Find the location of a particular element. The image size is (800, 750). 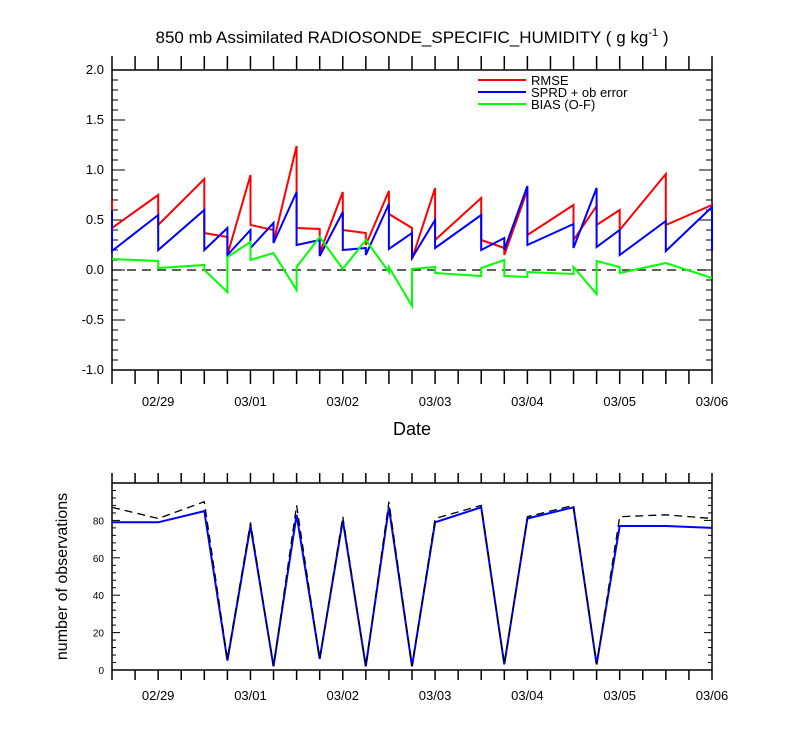

y-tick-label: 2.0 is located at coordinates (95, 69).